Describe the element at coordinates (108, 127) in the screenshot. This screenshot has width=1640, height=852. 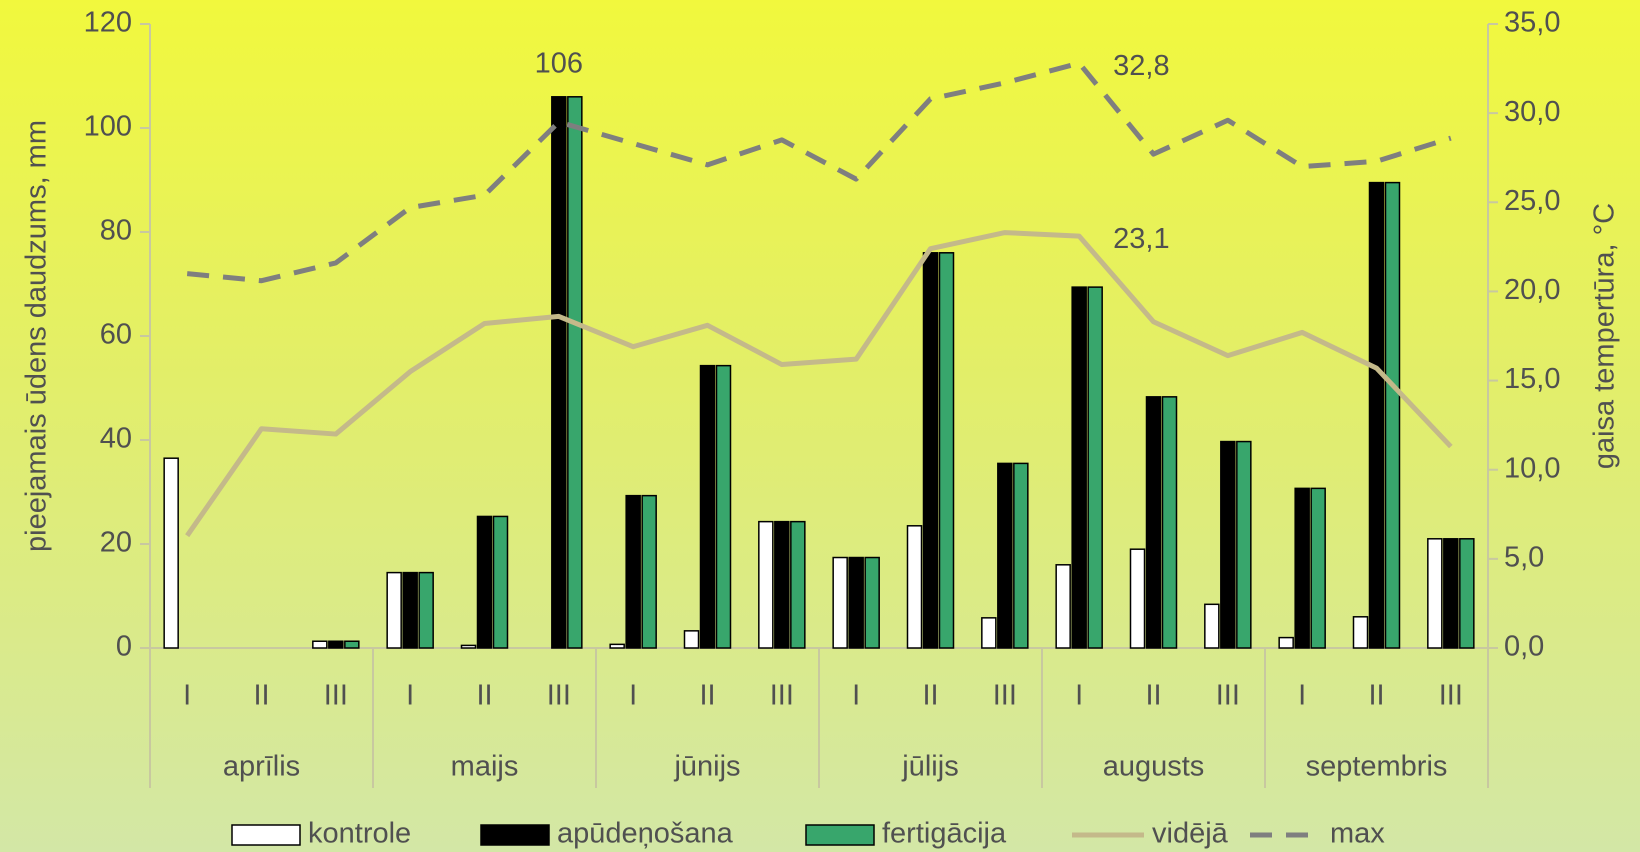
I see `y-tick-label: 100` at that location.